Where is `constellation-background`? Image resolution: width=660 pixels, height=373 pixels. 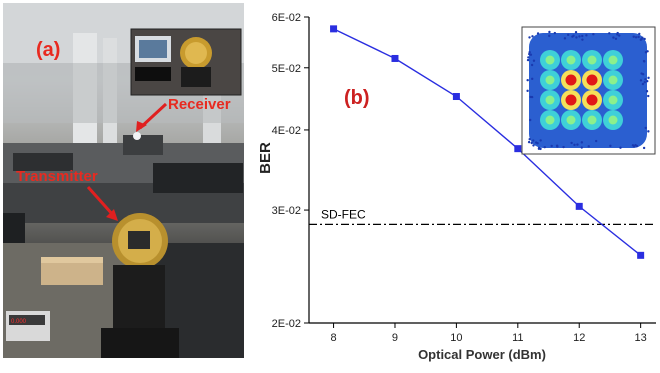
constellation-background is located at coordinates (588, 90).